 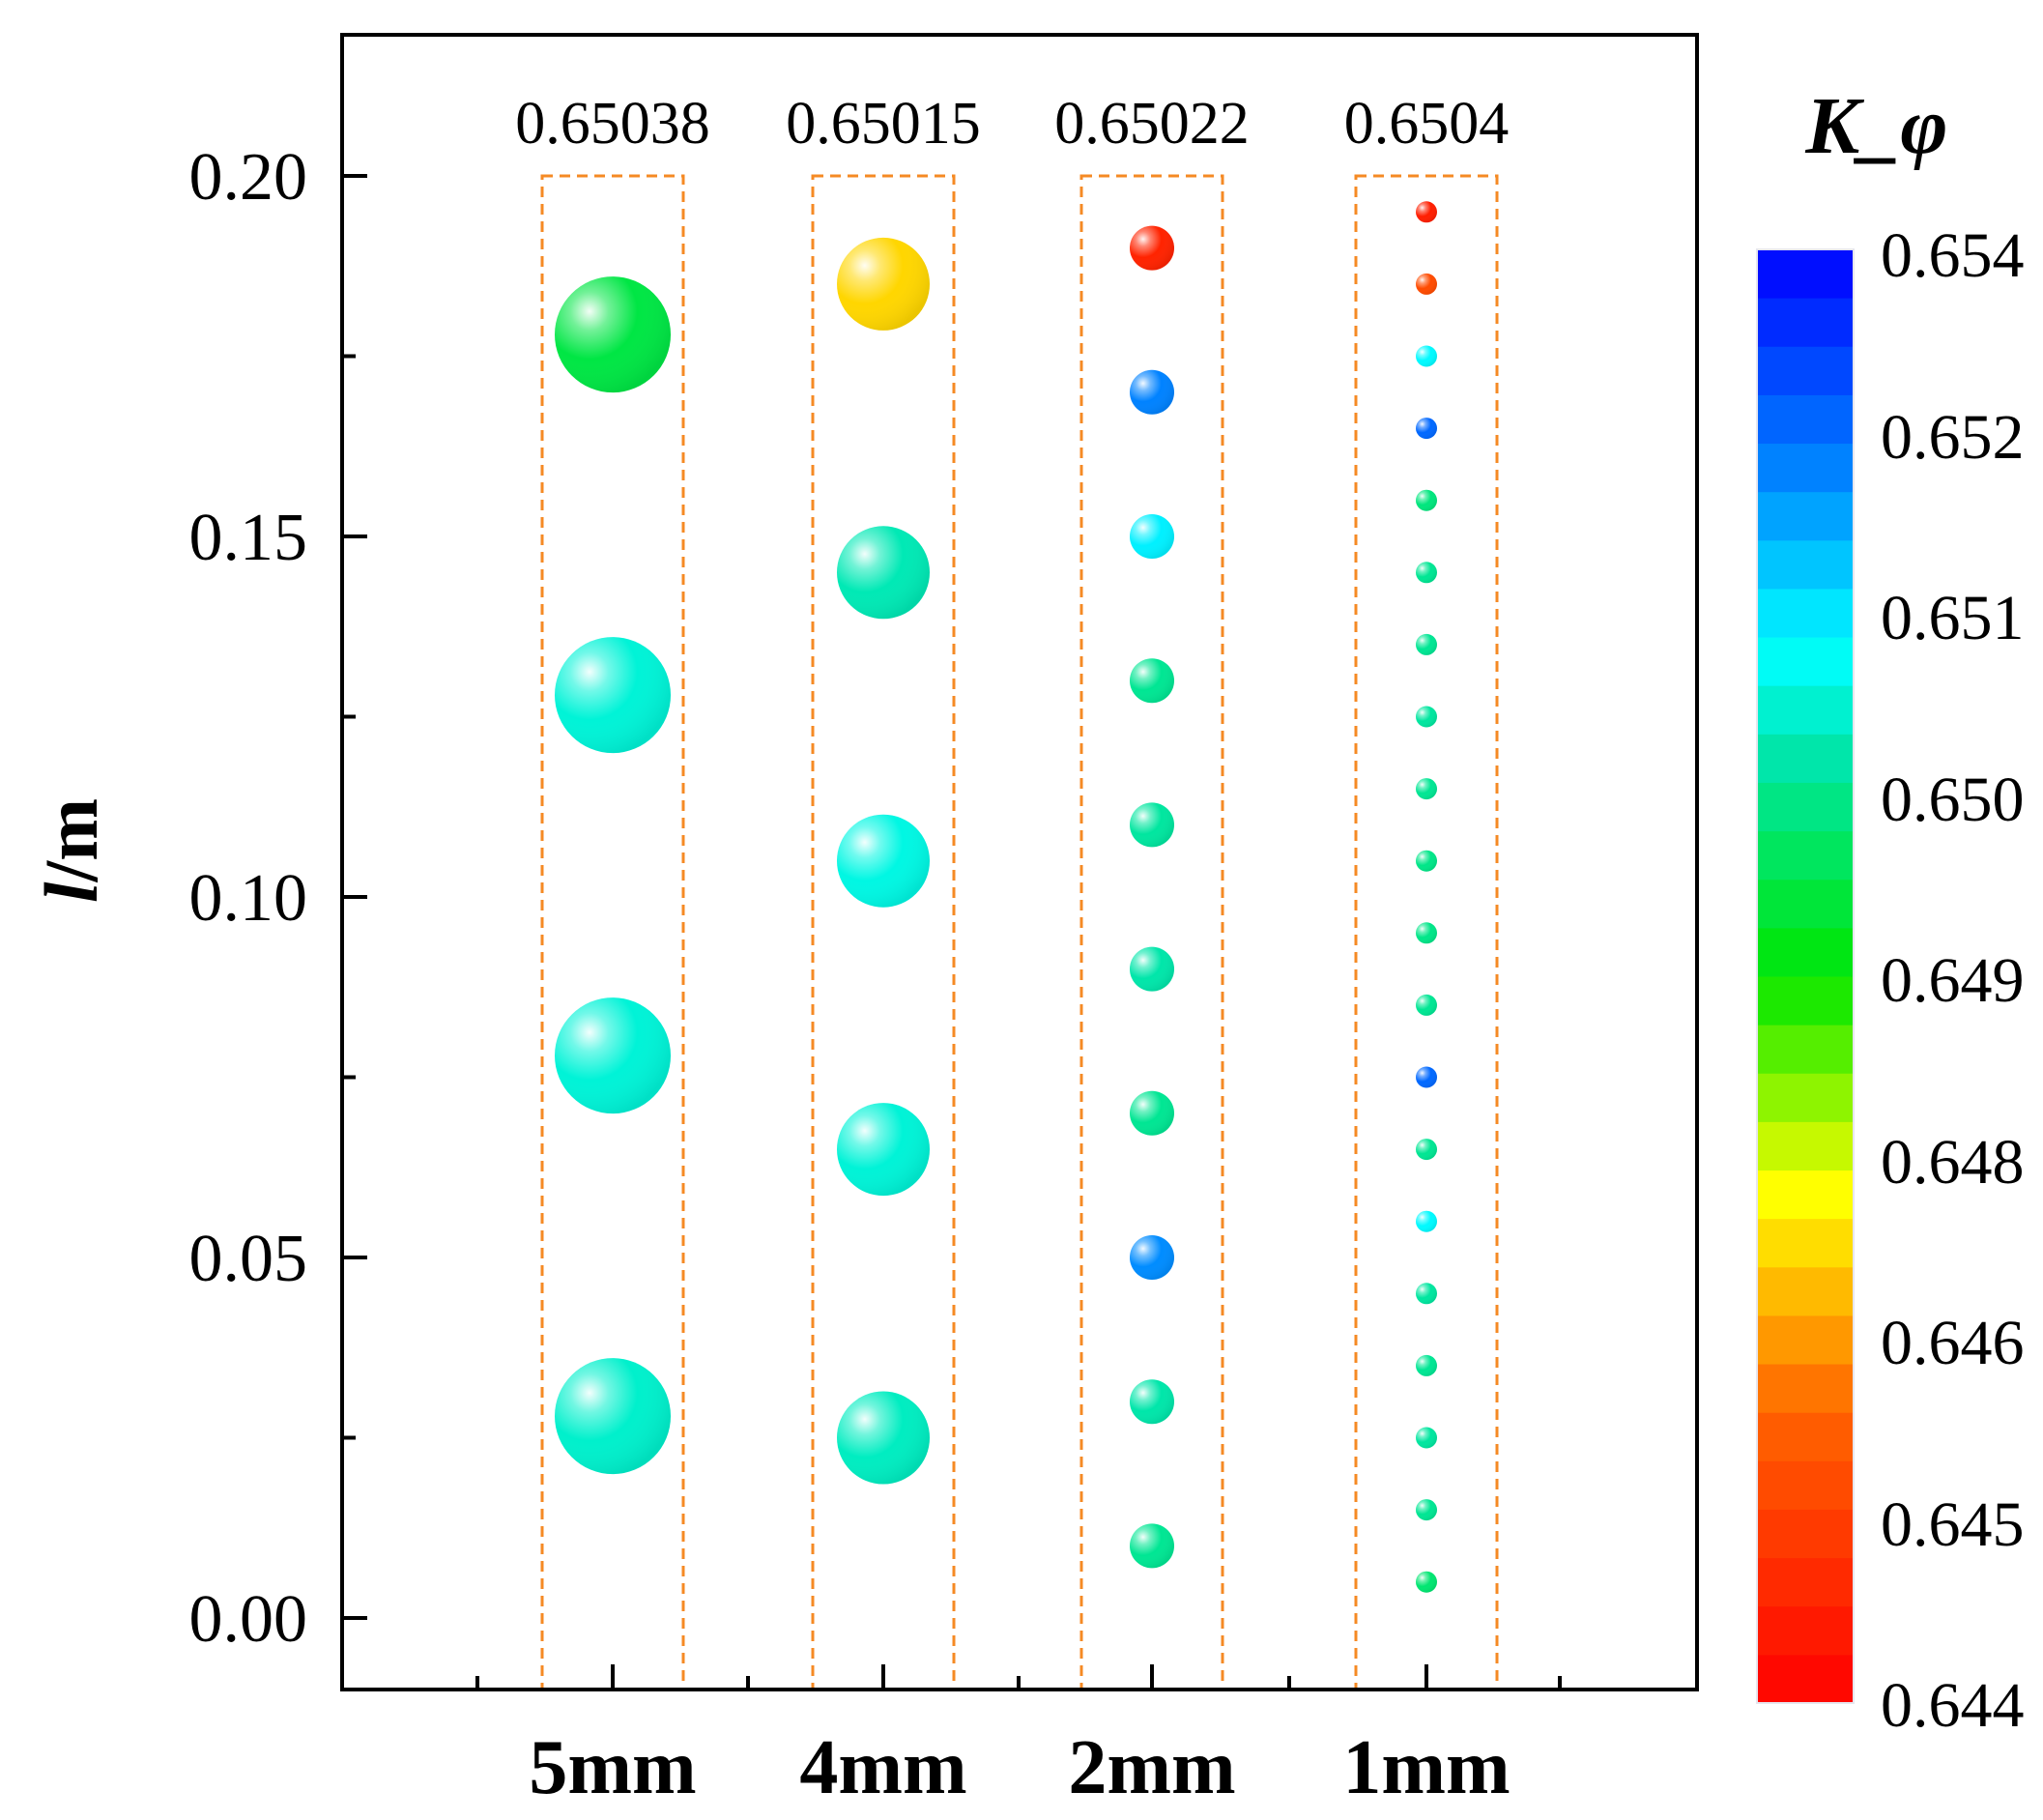 I want to click on y-tick-label: 0.05, so click(x=248, y=1259).